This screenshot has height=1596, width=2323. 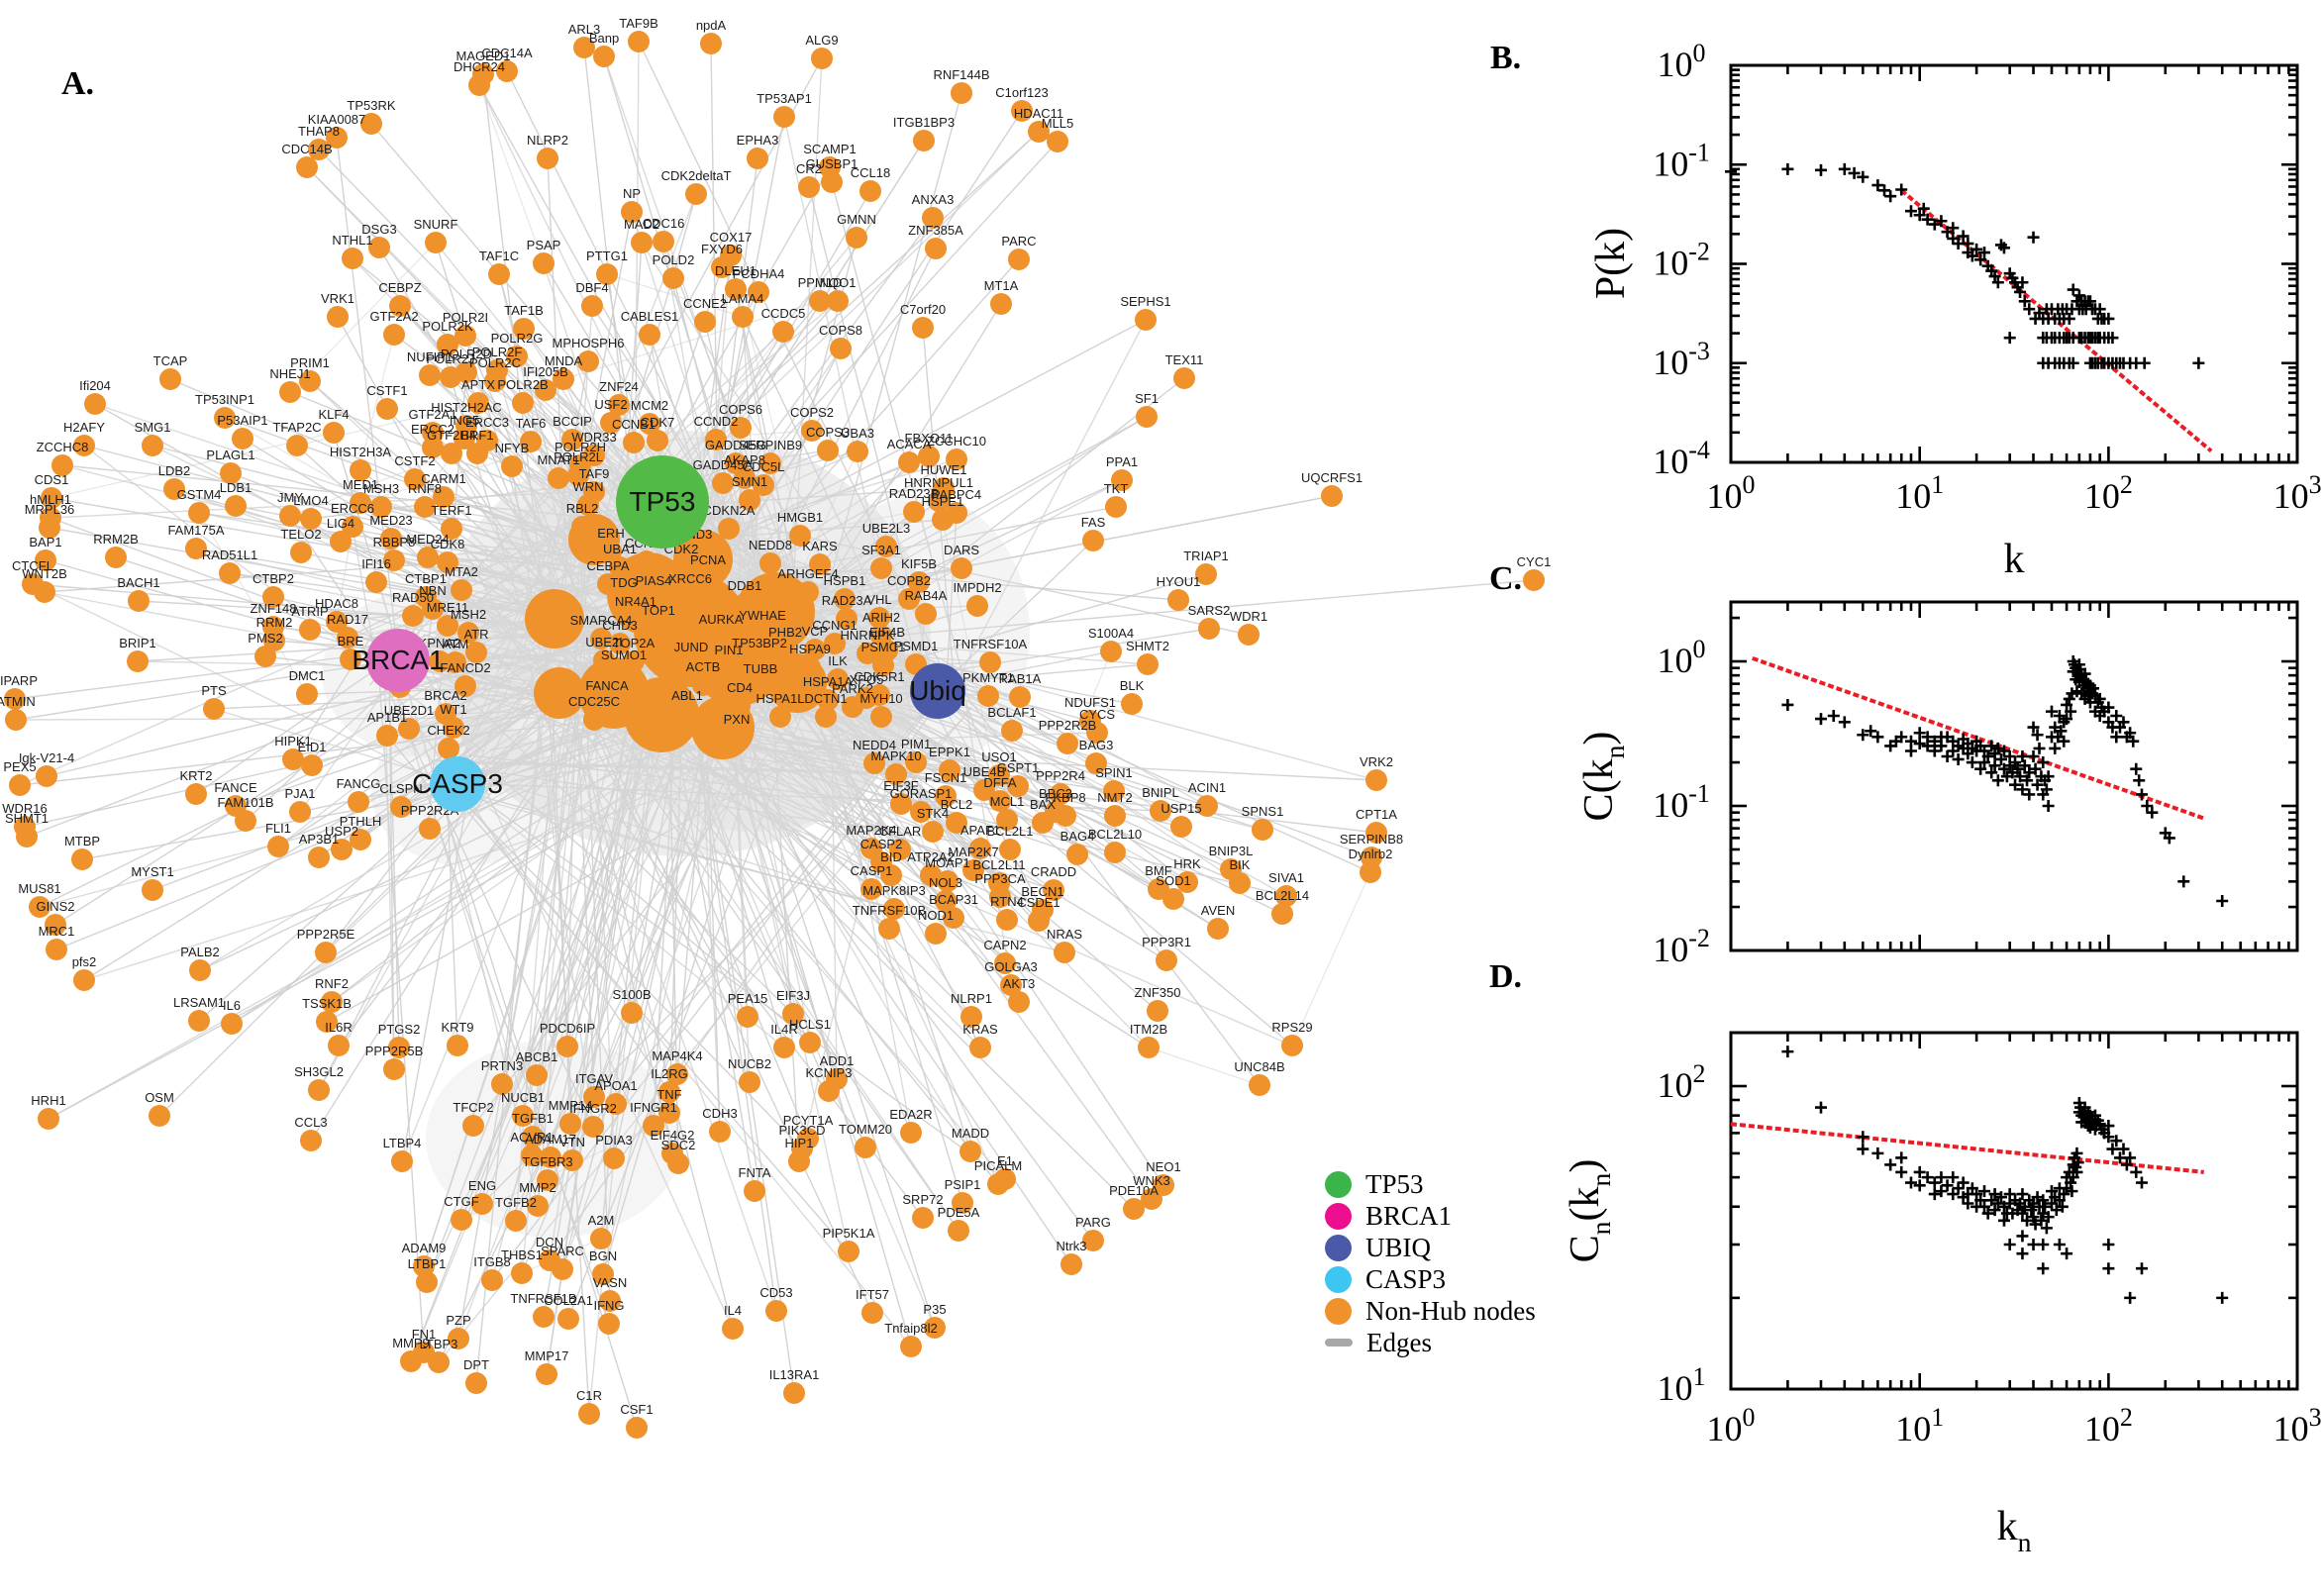 I want to click on axis-tick-label: 10³, so click(x=2297, y=493).